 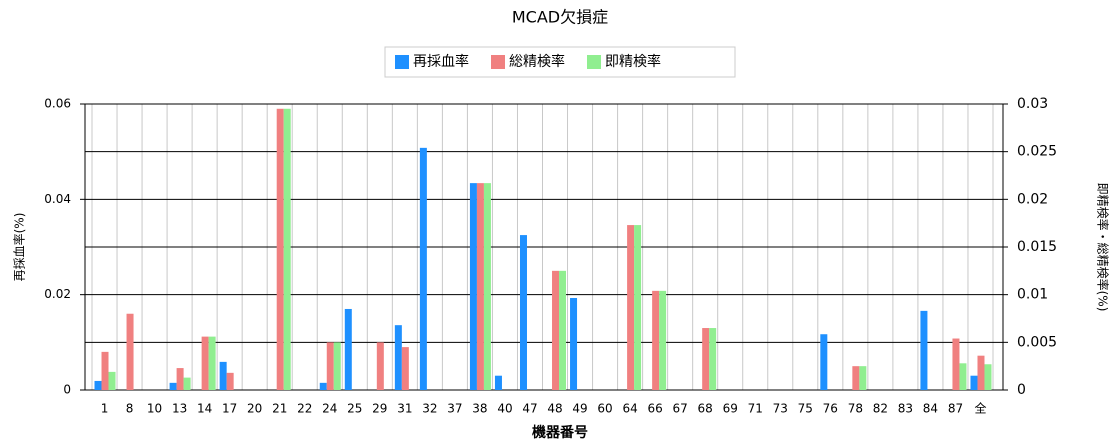 What do you see at coordinates (479, 409) in the screenshot?
I see `x-tick-label: 38` at bounding box center [479, 409].